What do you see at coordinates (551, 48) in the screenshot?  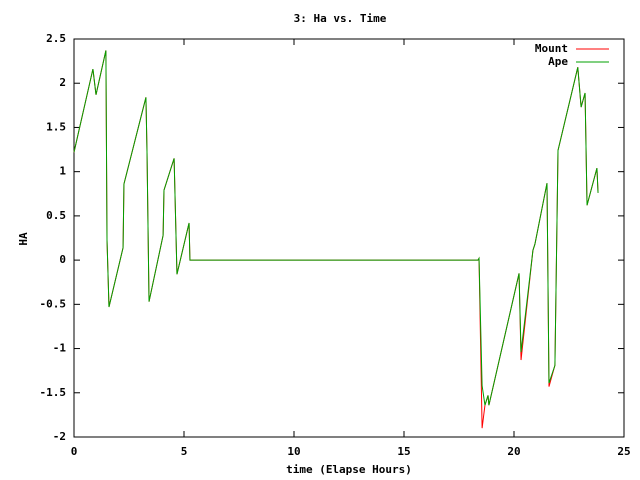 I see `legend-label: Mount` at bounding box center [551, 48].